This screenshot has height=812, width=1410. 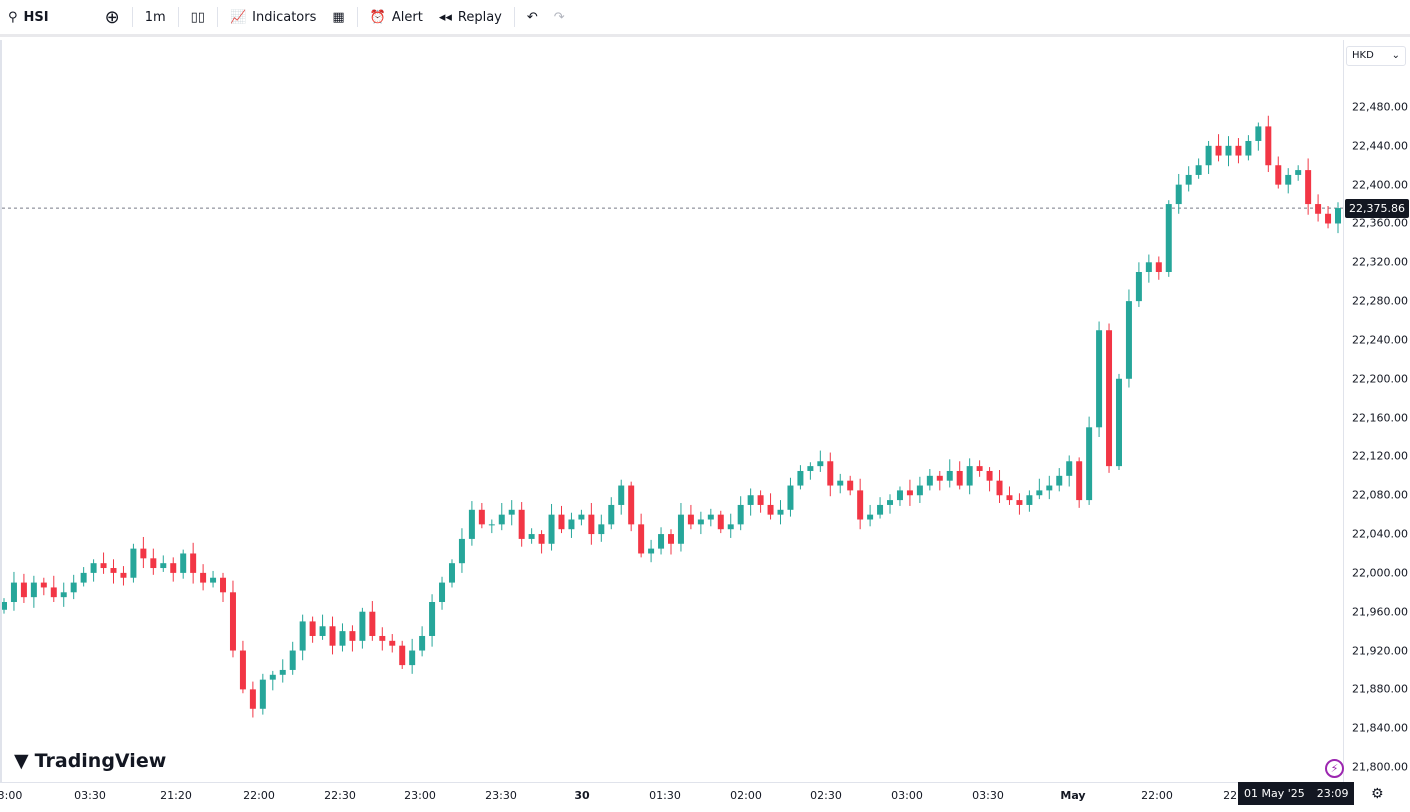 I want to click on rewind-icon: ◂◂, so click(x=445, y=17).